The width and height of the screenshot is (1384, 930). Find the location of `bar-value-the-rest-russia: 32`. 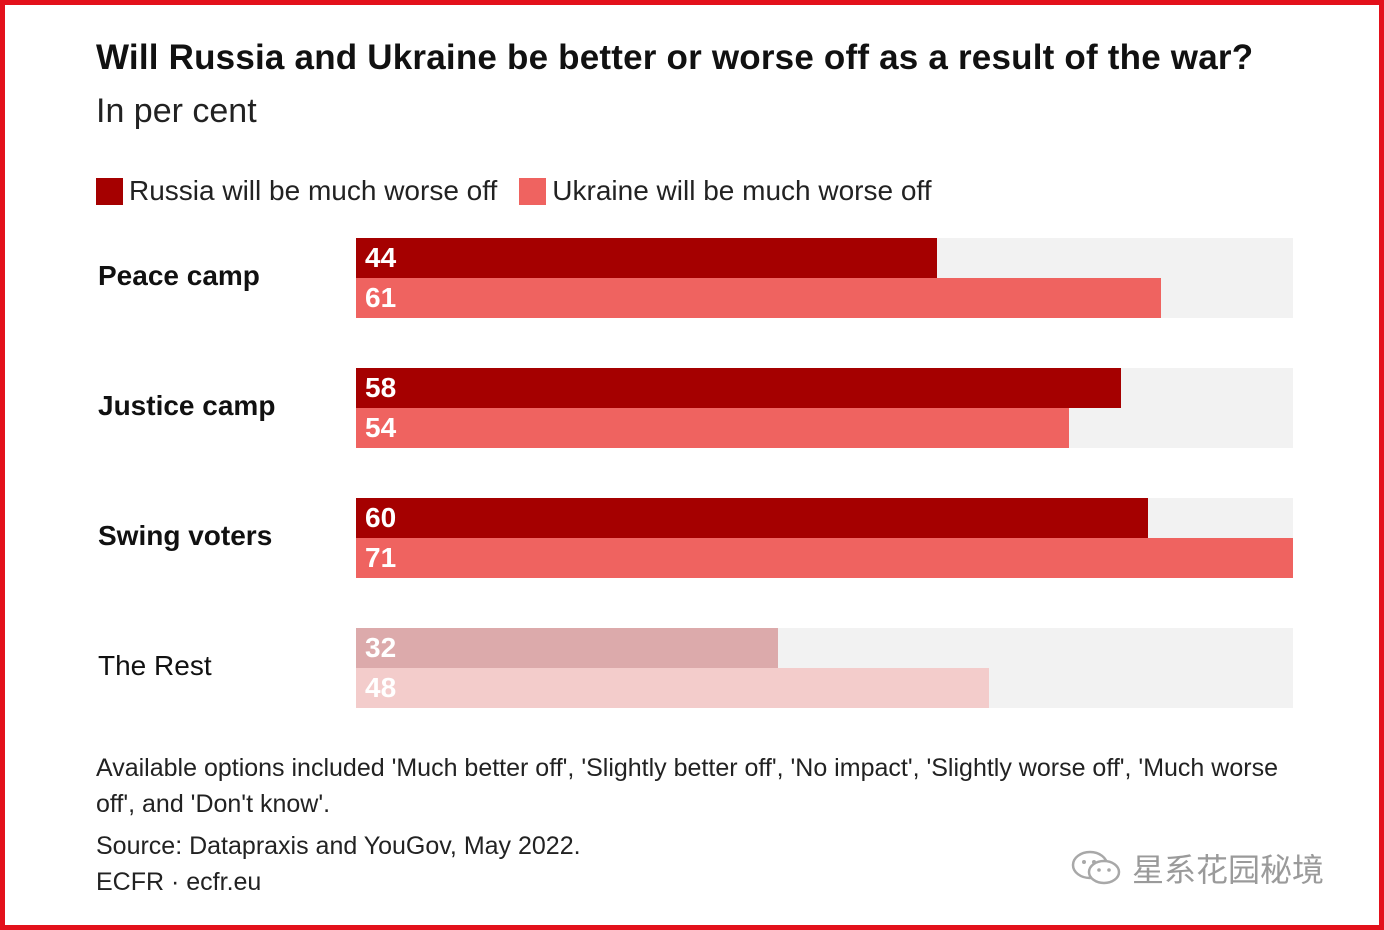

bar-value-the-rest-russia: 32 is located at coordinates (381, 647).